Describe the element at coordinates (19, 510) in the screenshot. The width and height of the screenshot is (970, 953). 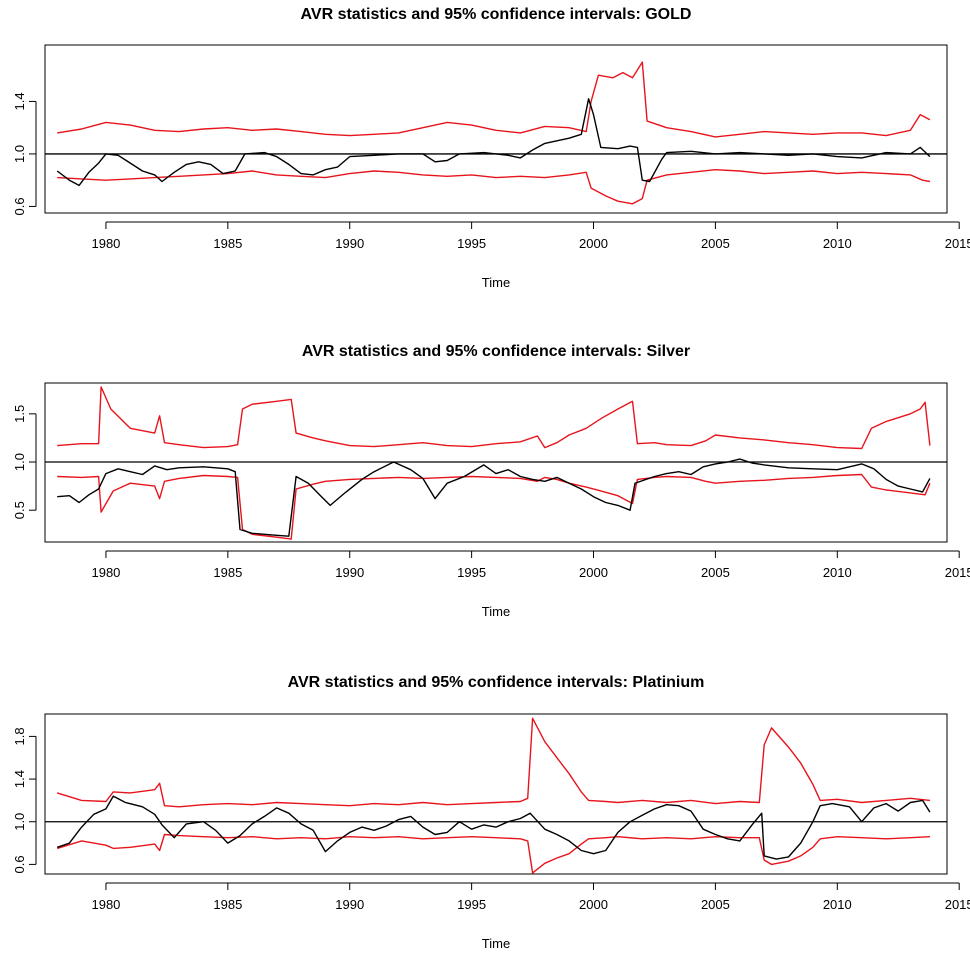
I see `y-tick-label: 0.5` at that location.